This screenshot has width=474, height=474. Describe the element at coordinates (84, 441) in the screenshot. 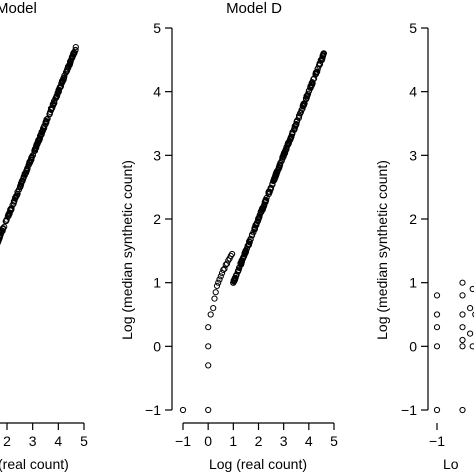

I see `x-tick-label: 5` at that location.